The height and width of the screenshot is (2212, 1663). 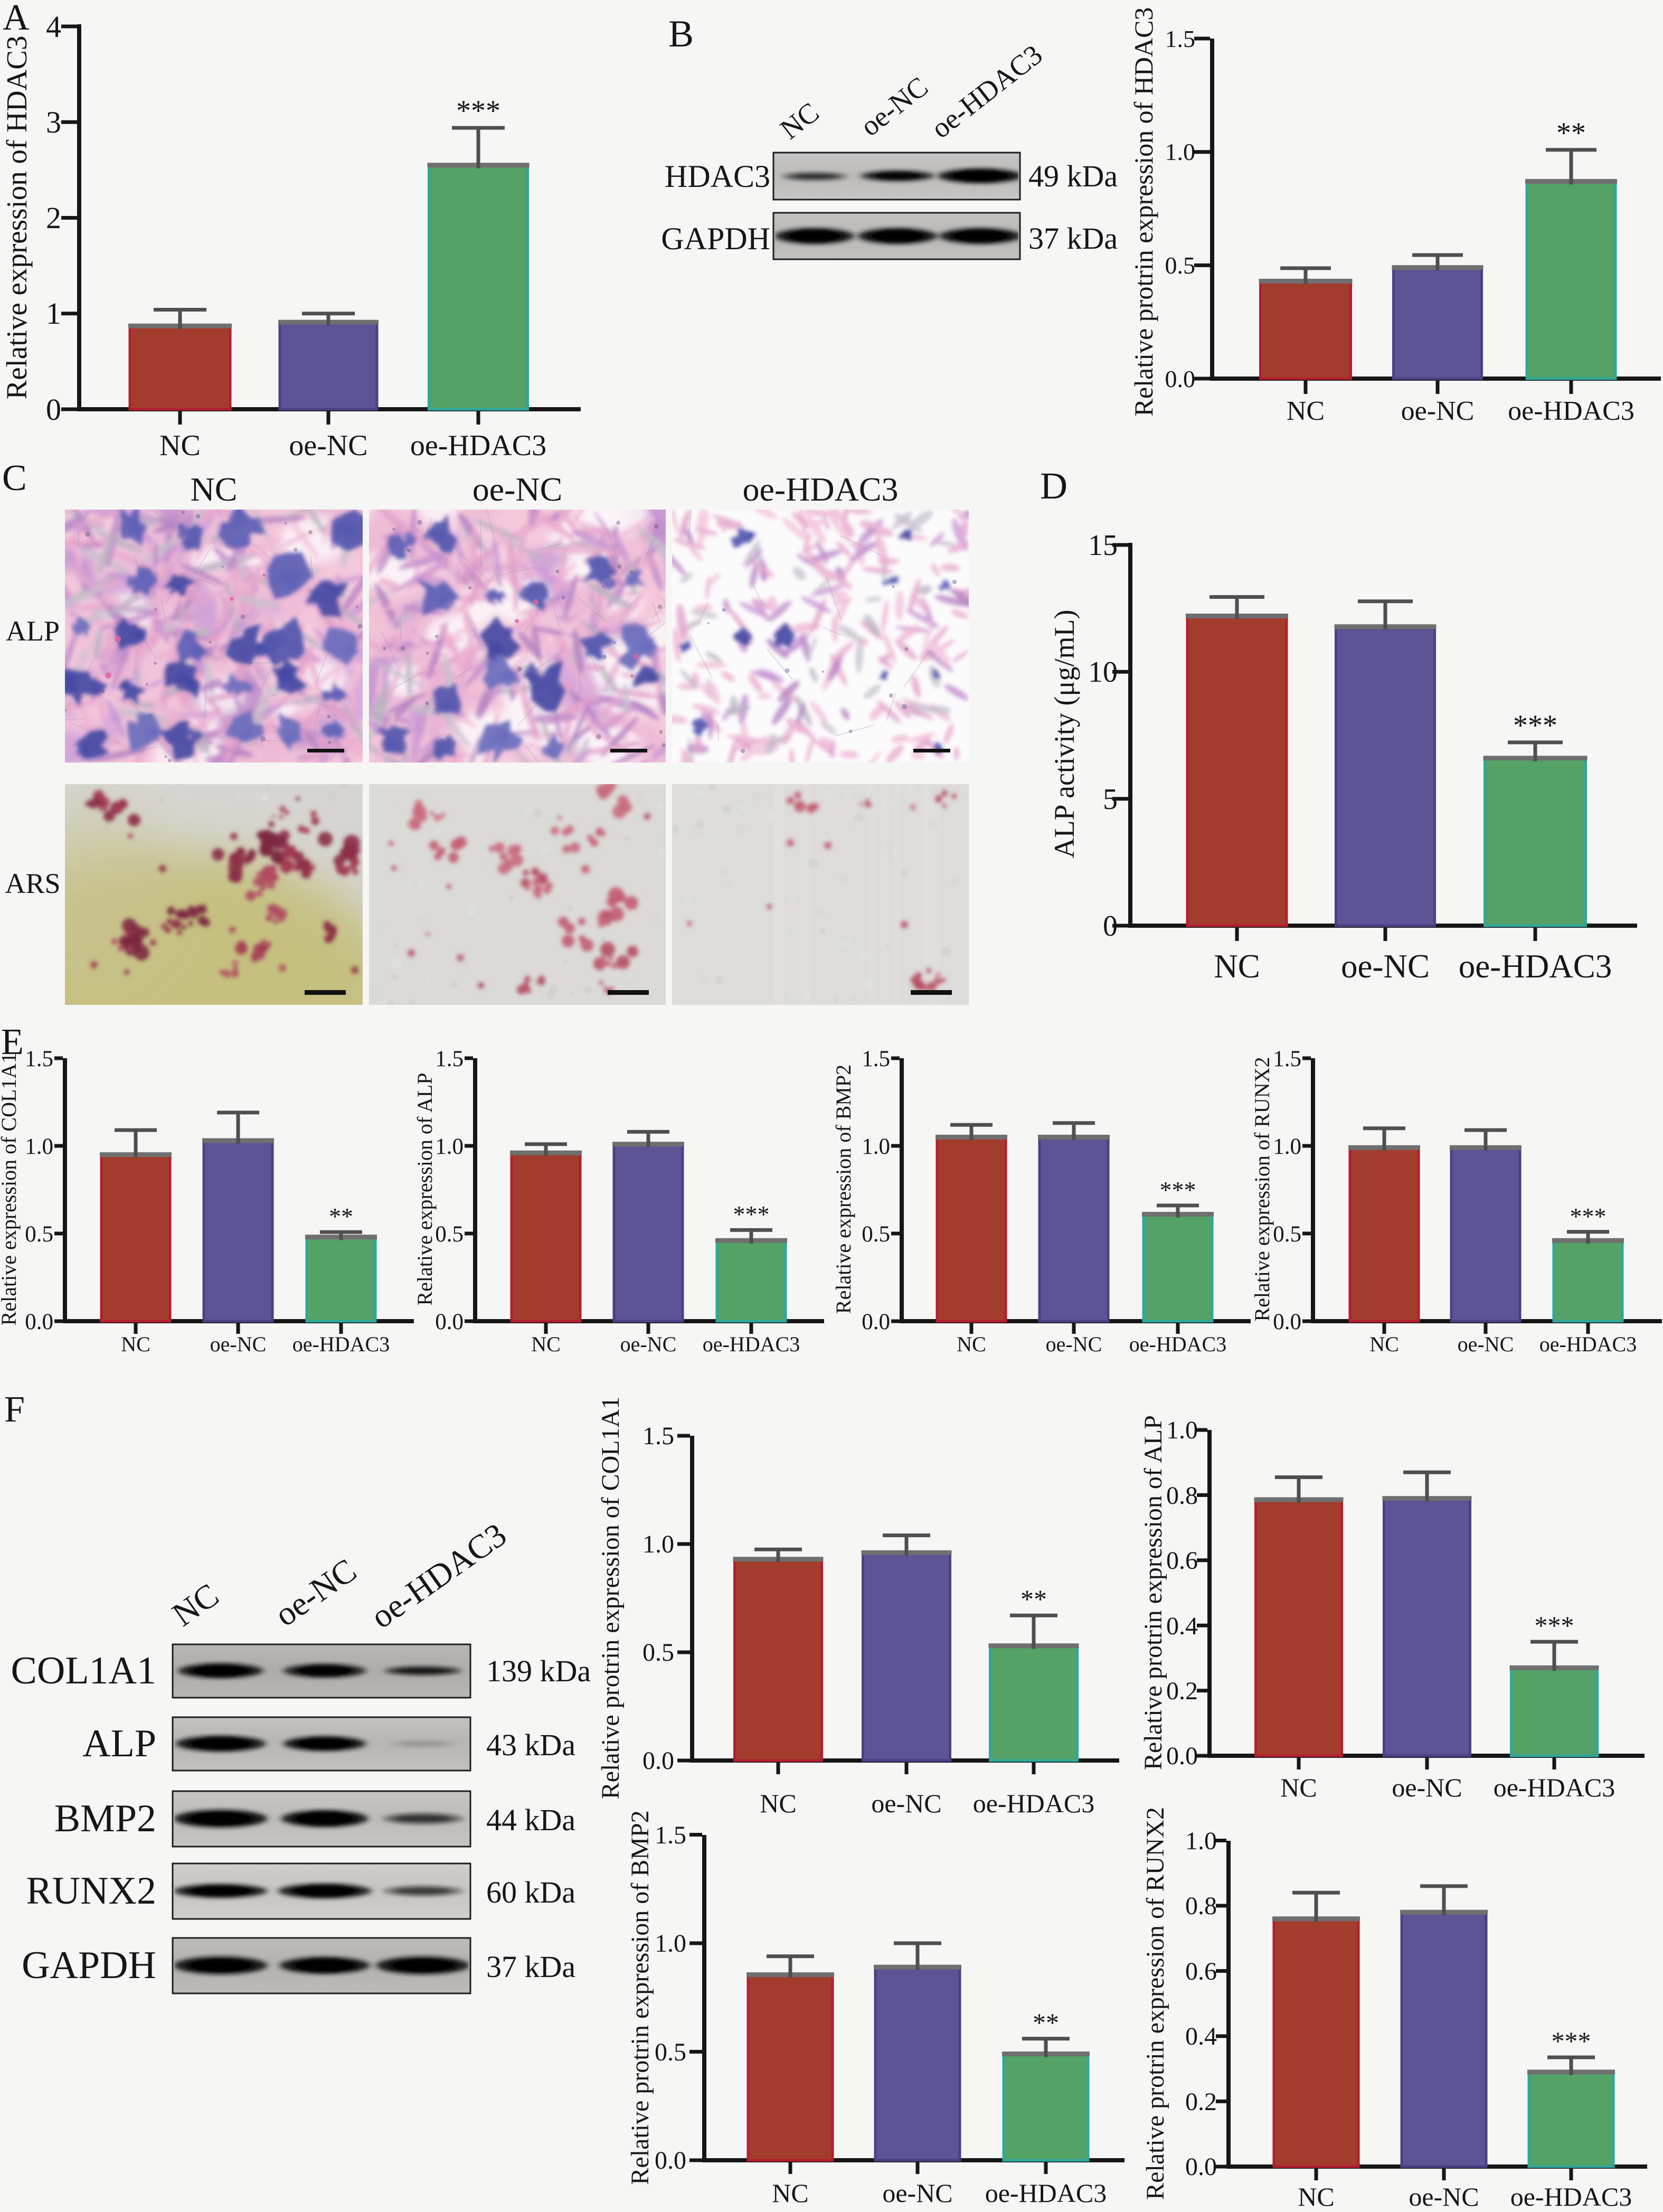 I want to click on svg-text: ALP activity (μg/mL), so click(x=1064, y=735).